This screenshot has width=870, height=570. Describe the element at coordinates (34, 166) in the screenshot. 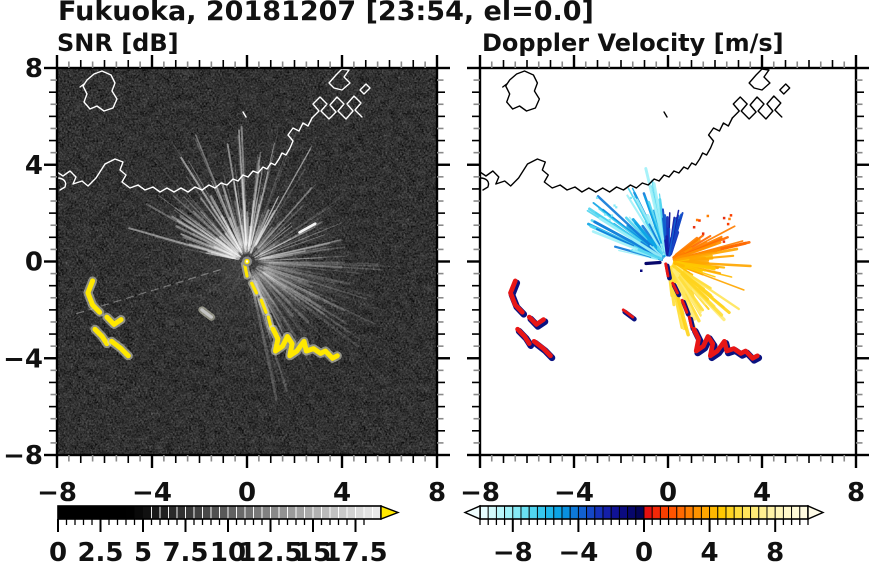

I see `y-tick-label: 4` at that location.